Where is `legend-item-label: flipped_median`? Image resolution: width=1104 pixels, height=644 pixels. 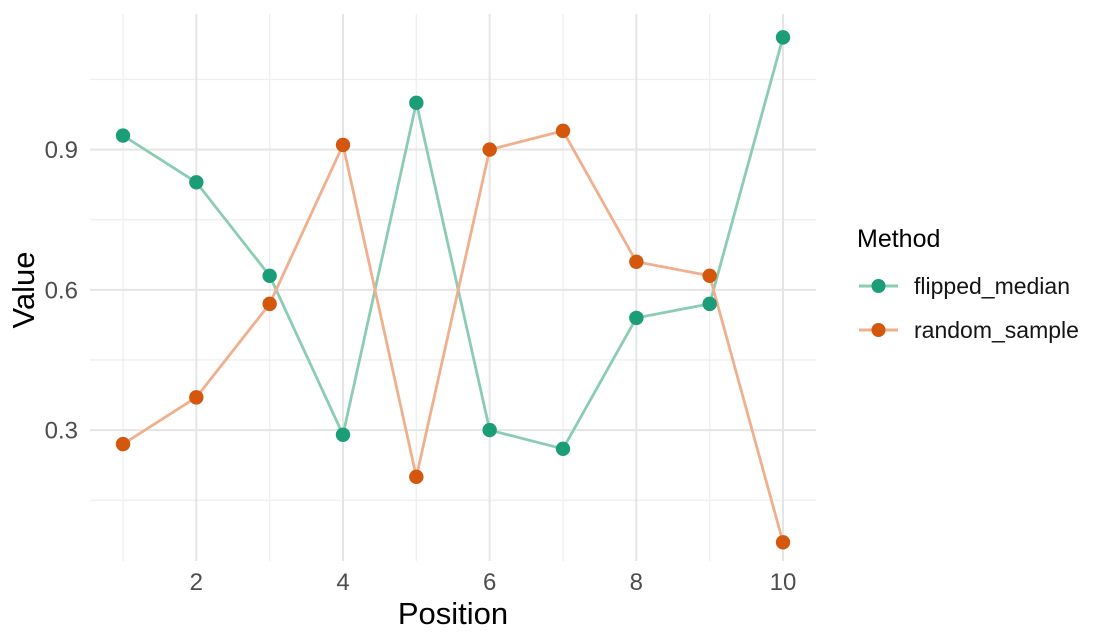
legend-item-label: flipped_median is located at coordinates (992, 286).